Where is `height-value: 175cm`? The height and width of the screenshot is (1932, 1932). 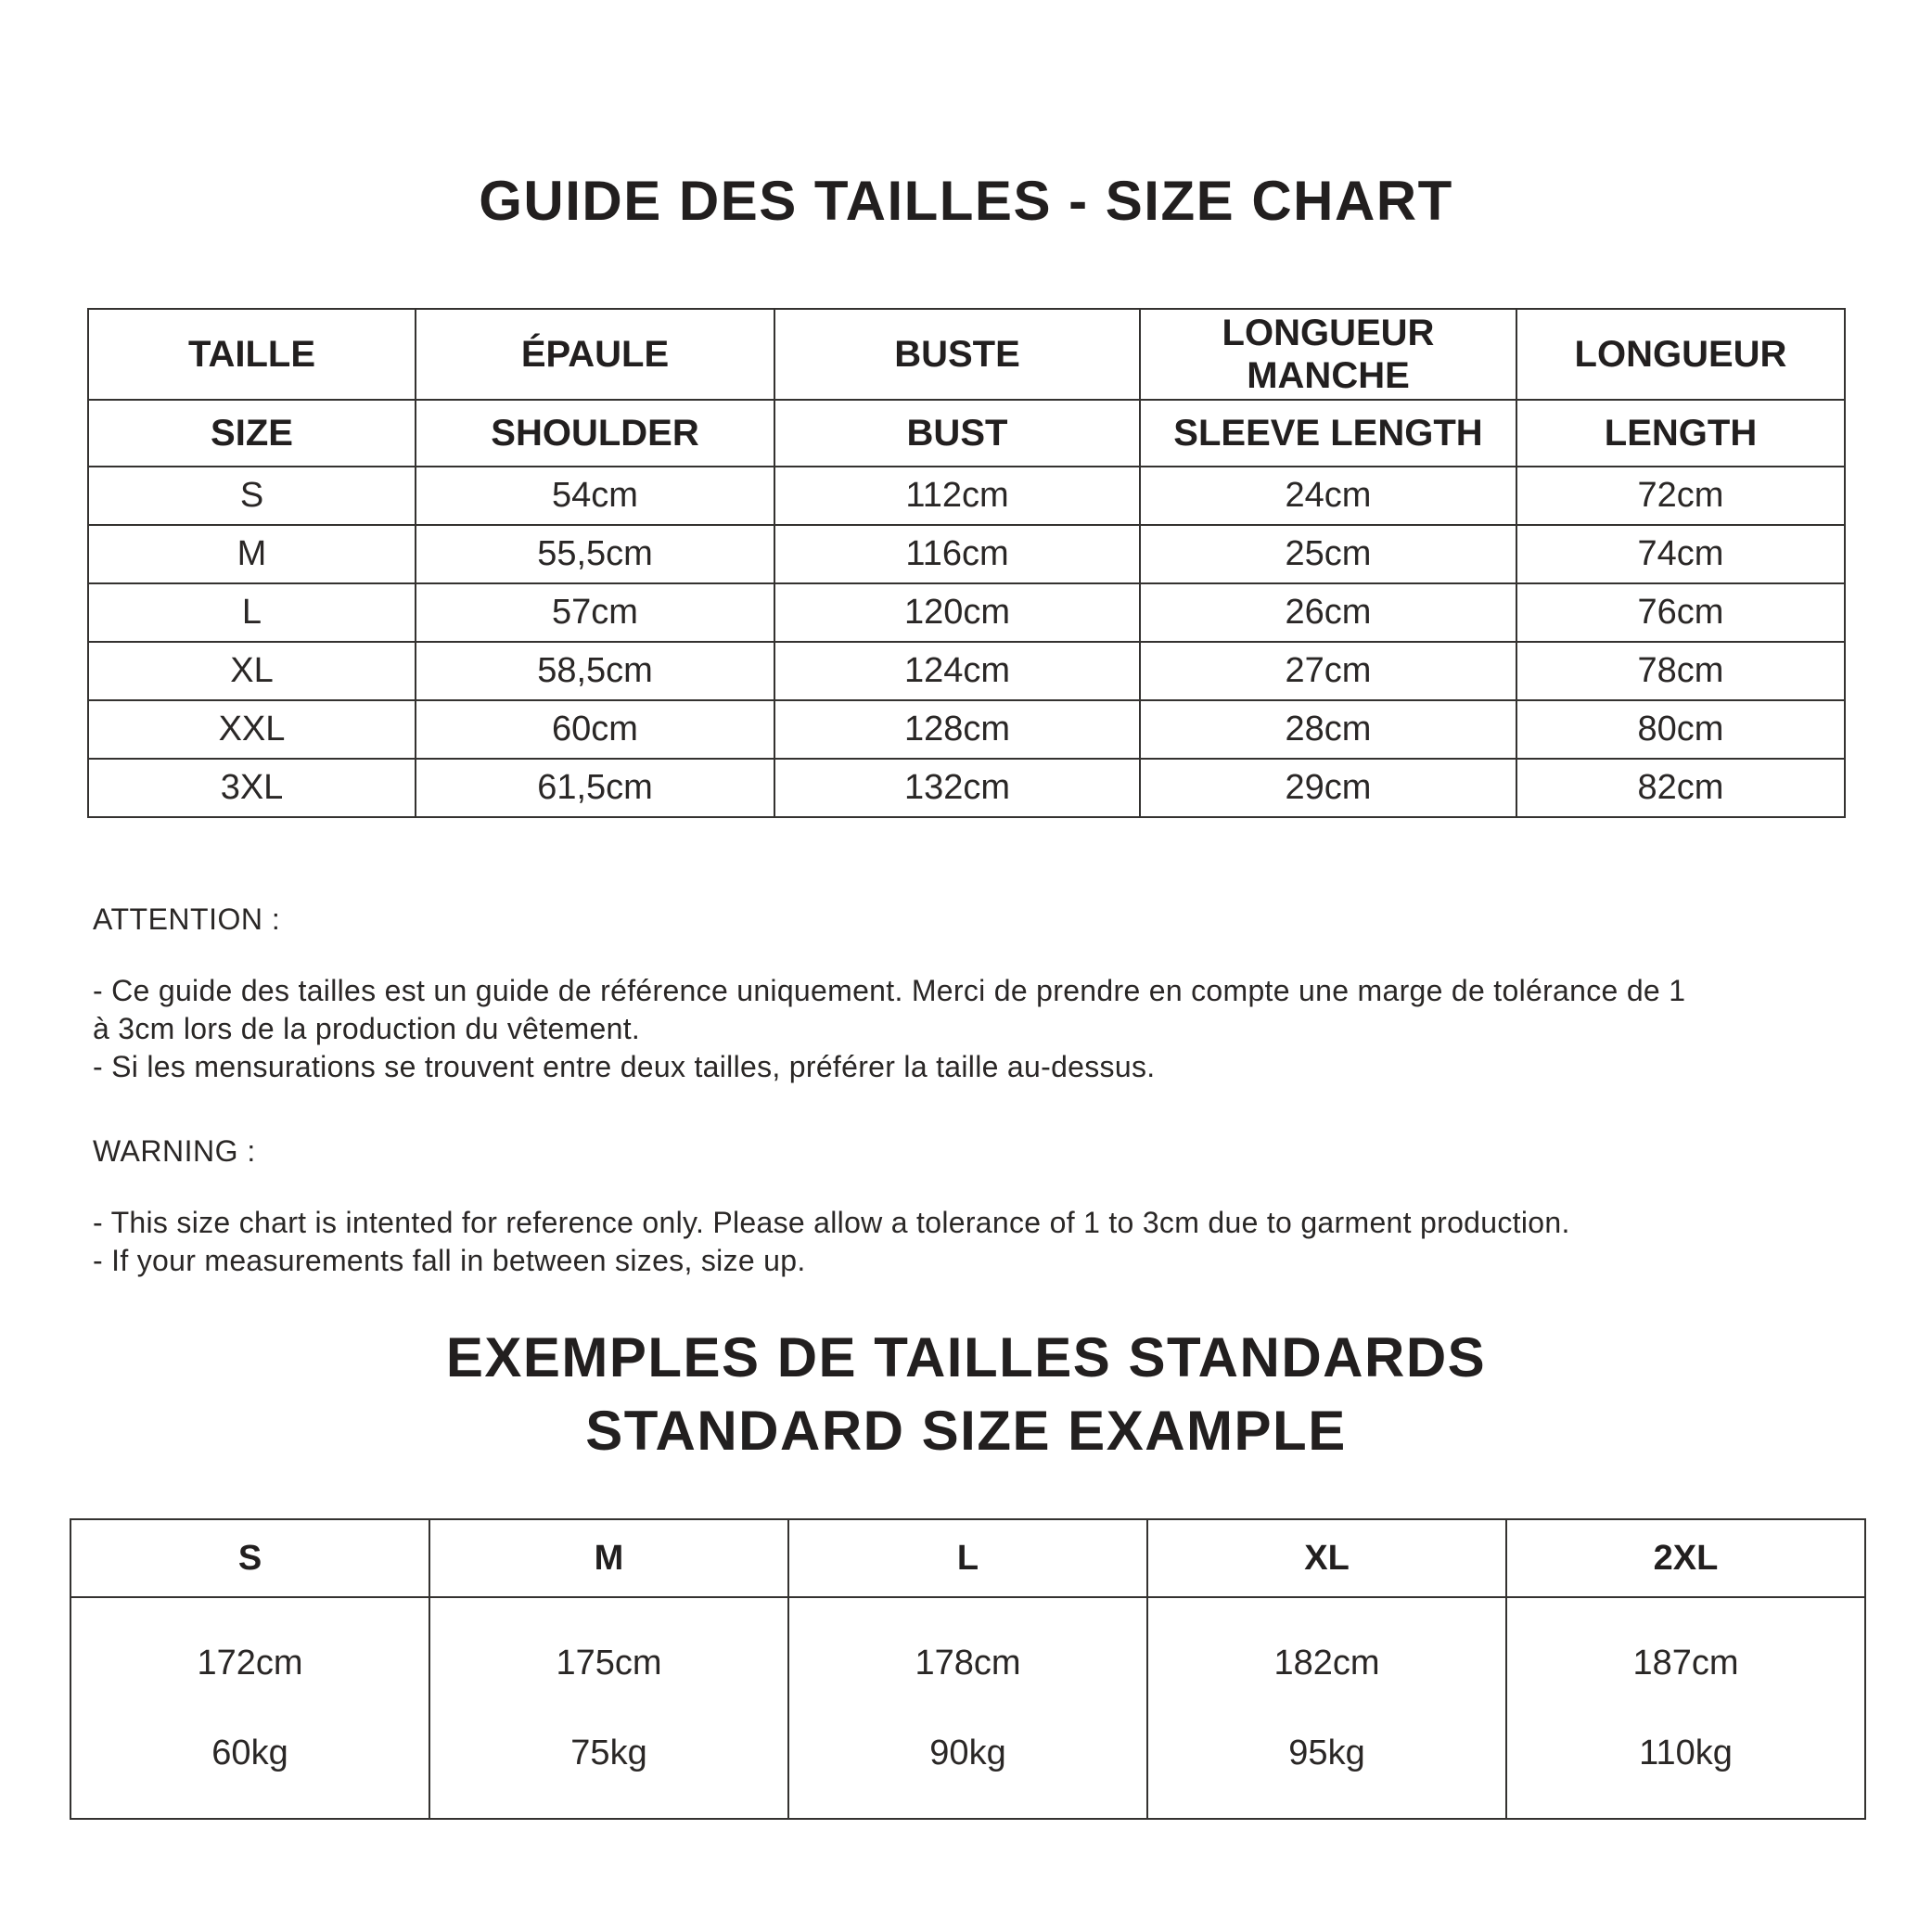 height-value: 175cm is located at coordinates (609, 1663).